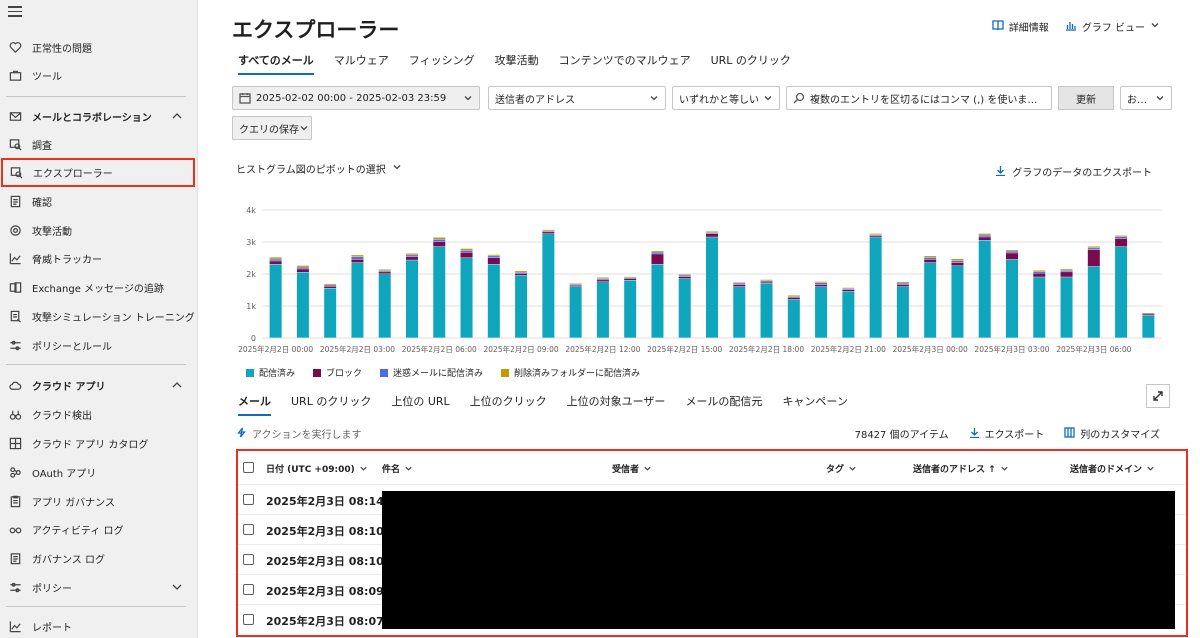 The image size is (1200, 638). Describe the element at coordinates (841, 468) in the screenshot. I see `column-header-tags: タグ` at that location.